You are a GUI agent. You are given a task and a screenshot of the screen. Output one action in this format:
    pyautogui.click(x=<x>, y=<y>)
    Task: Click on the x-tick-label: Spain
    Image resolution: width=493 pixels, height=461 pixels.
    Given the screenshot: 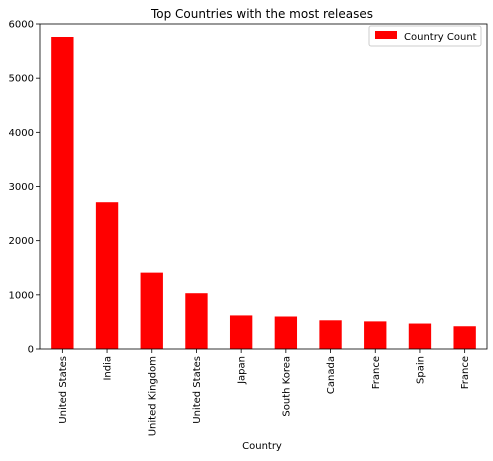 What is the action you would take?
    pyautogui.click(x=420, y=370)
    